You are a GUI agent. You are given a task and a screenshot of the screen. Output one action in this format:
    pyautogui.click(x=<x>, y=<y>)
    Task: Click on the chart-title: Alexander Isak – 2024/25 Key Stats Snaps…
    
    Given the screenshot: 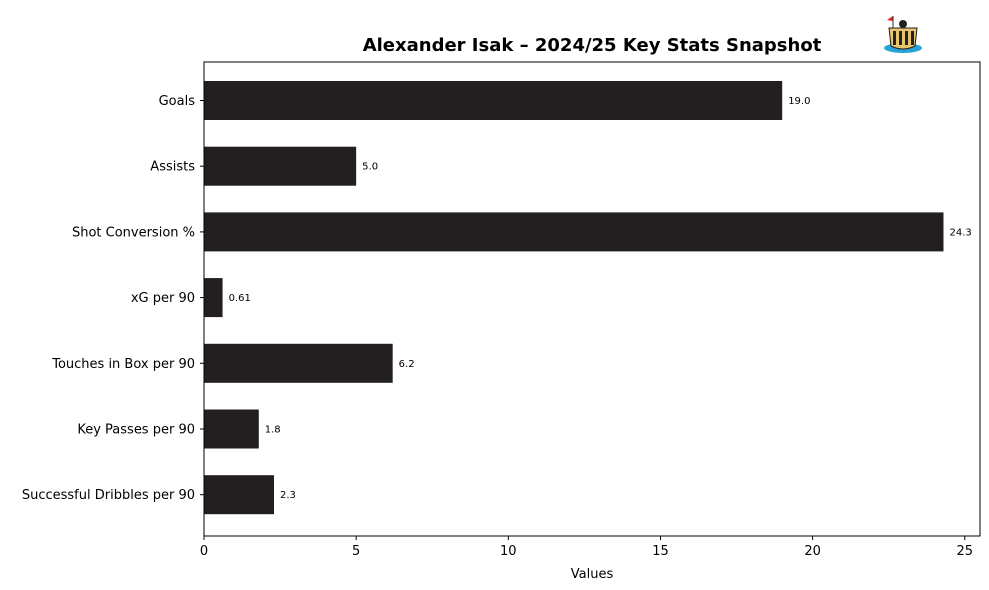 What is the action you would take?
    pyautogui.click(x=592, y=45)
    